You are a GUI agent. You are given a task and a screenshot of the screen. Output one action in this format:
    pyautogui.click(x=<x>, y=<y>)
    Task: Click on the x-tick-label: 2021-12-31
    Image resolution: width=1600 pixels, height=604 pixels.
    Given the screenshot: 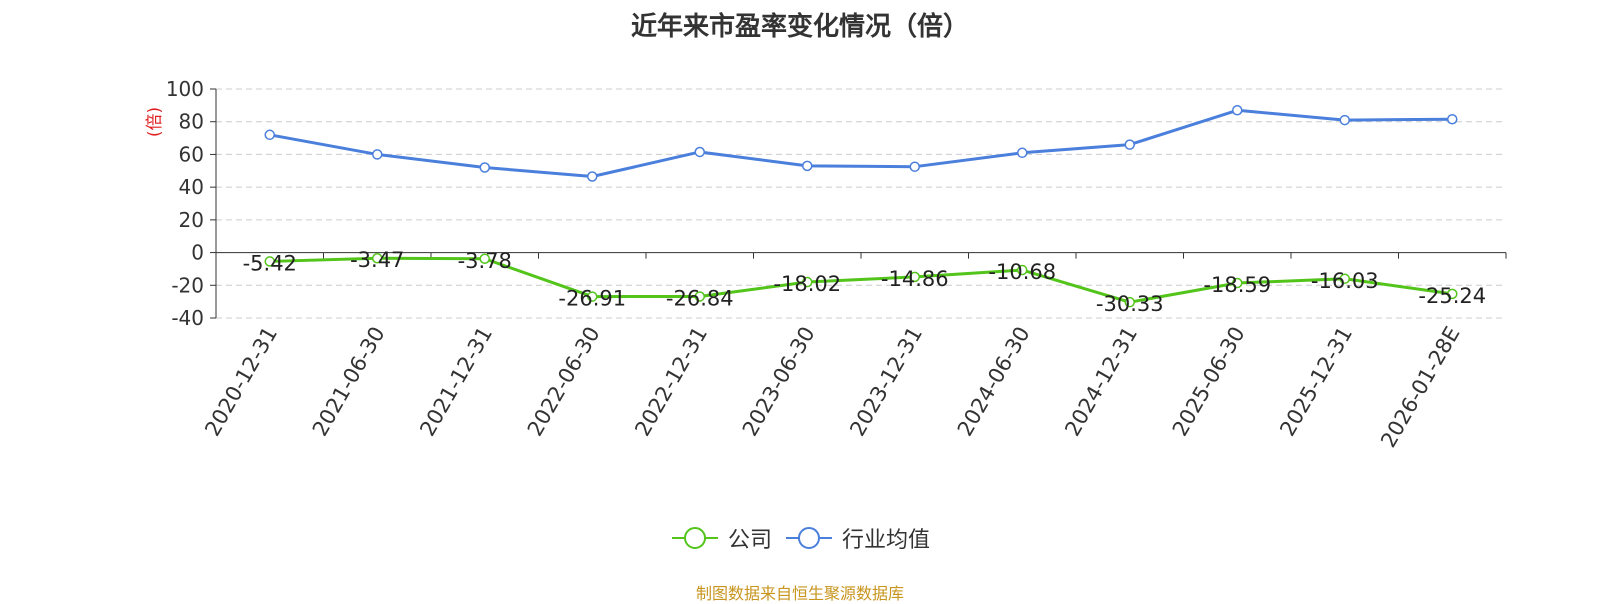 What is the action you would take?
    pyautogui.click(x=456, y=382)
    